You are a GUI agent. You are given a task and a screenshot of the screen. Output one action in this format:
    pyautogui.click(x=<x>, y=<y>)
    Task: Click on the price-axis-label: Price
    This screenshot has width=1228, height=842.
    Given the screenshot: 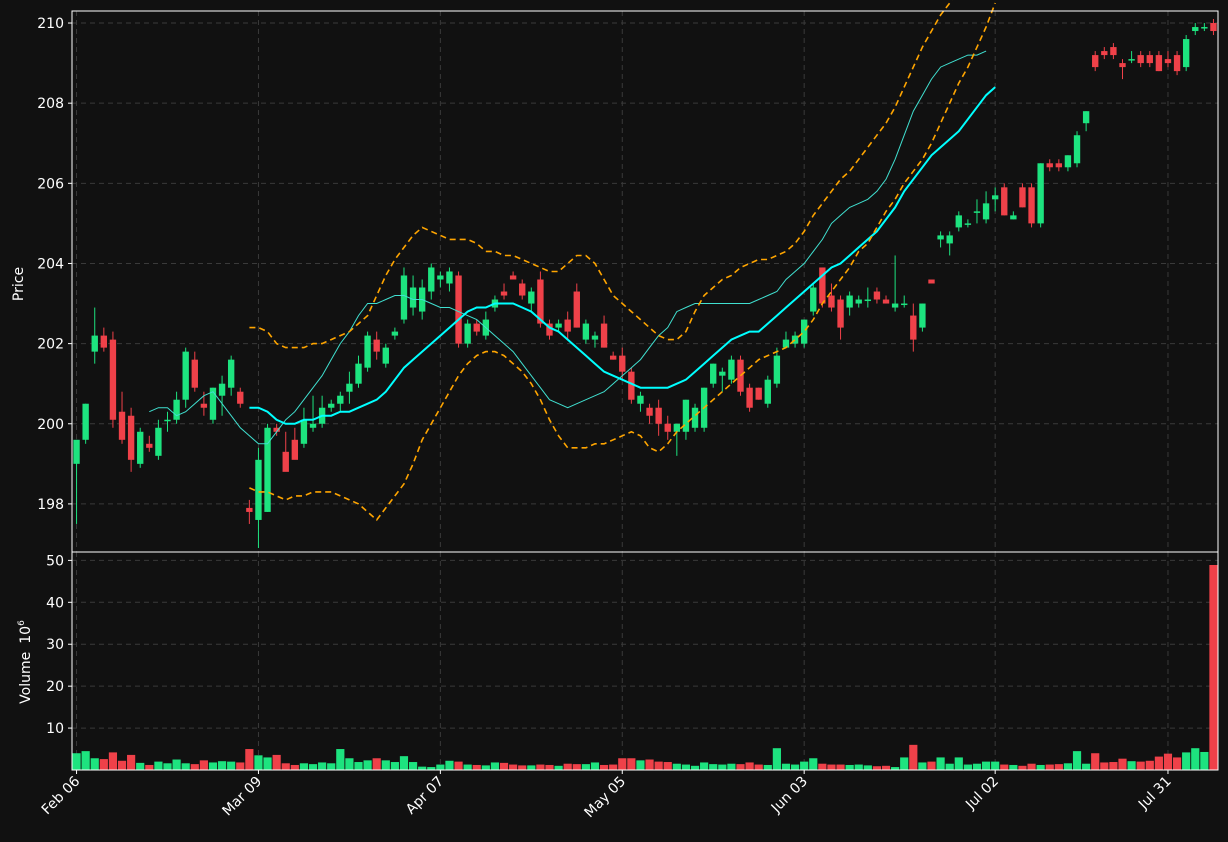 What is the action you would take?
    pyautogui.click(x=19, y=284)
    